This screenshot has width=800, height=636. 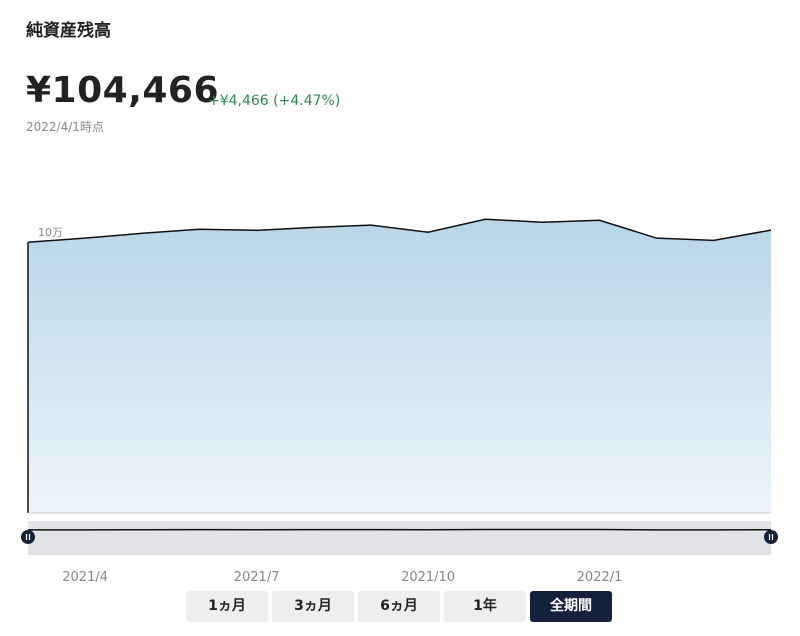 What do you see at coordinates (571, 606) in the screenshot?
I see `range-button: 全期間` at bounding box center [571, 606].